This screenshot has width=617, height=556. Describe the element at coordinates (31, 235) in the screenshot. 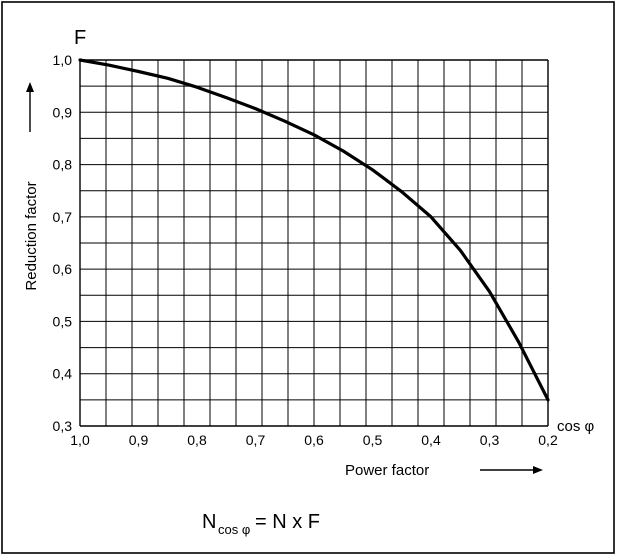

I see `y-axis-label: Reduction factor` at that location.